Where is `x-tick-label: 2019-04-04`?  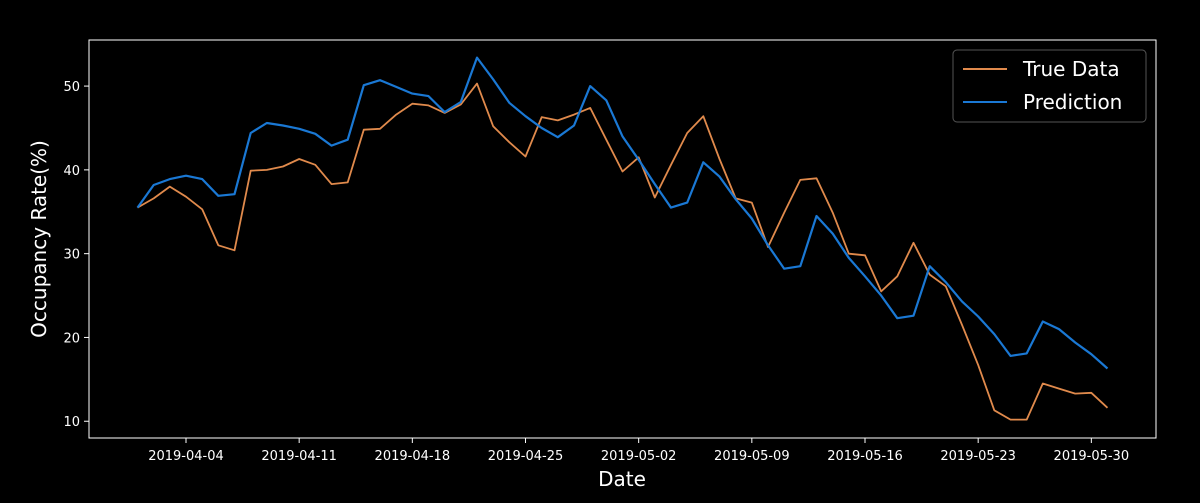
x-tick-label: 2019-04-04 is located at coordinates (186, 456).